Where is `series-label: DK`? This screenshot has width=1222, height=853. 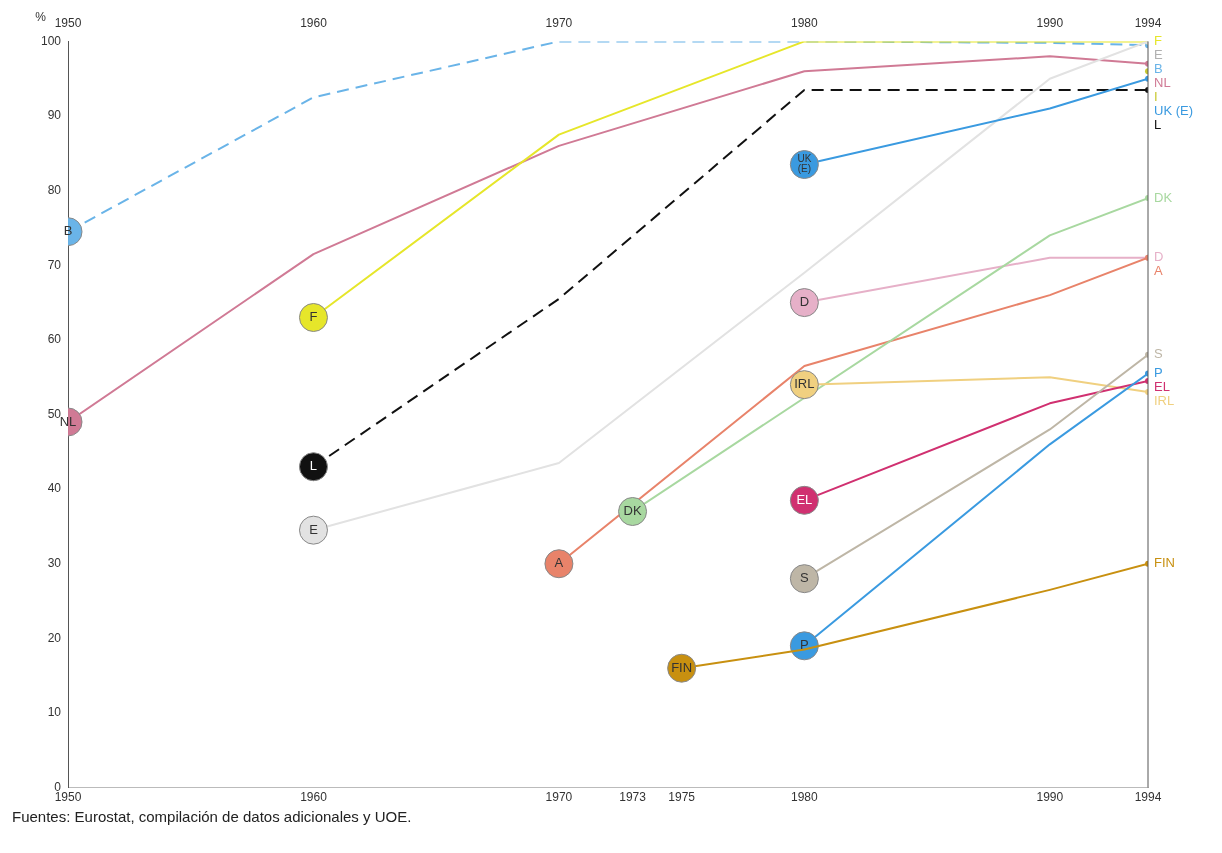
series-label: DK is located at coordinates (632, 511).